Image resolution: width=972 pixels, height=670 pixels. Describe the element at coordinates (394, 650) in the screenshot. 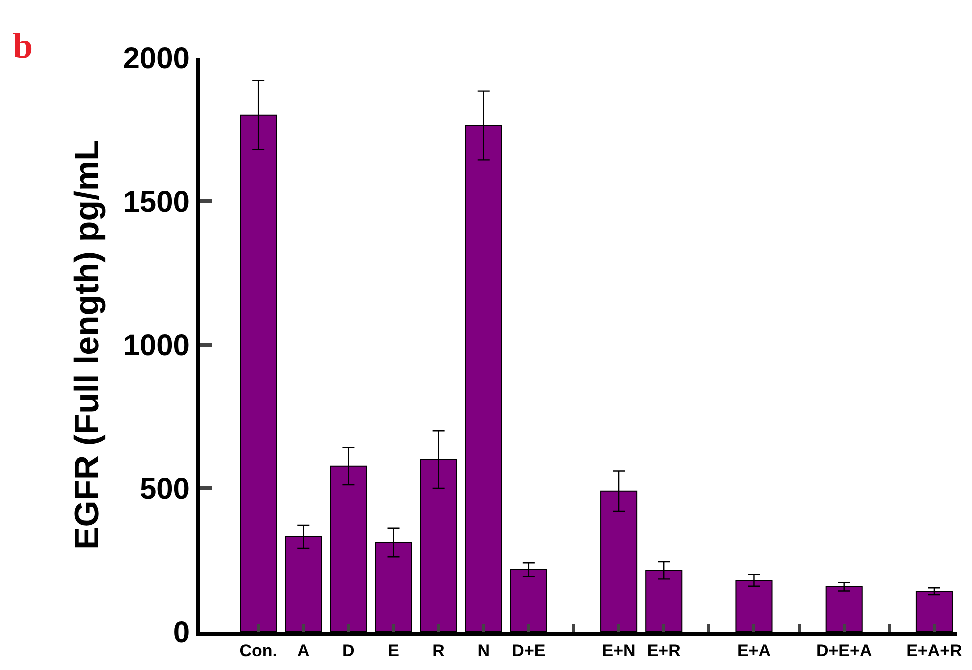

I see `x-tick-label: E` at that location.